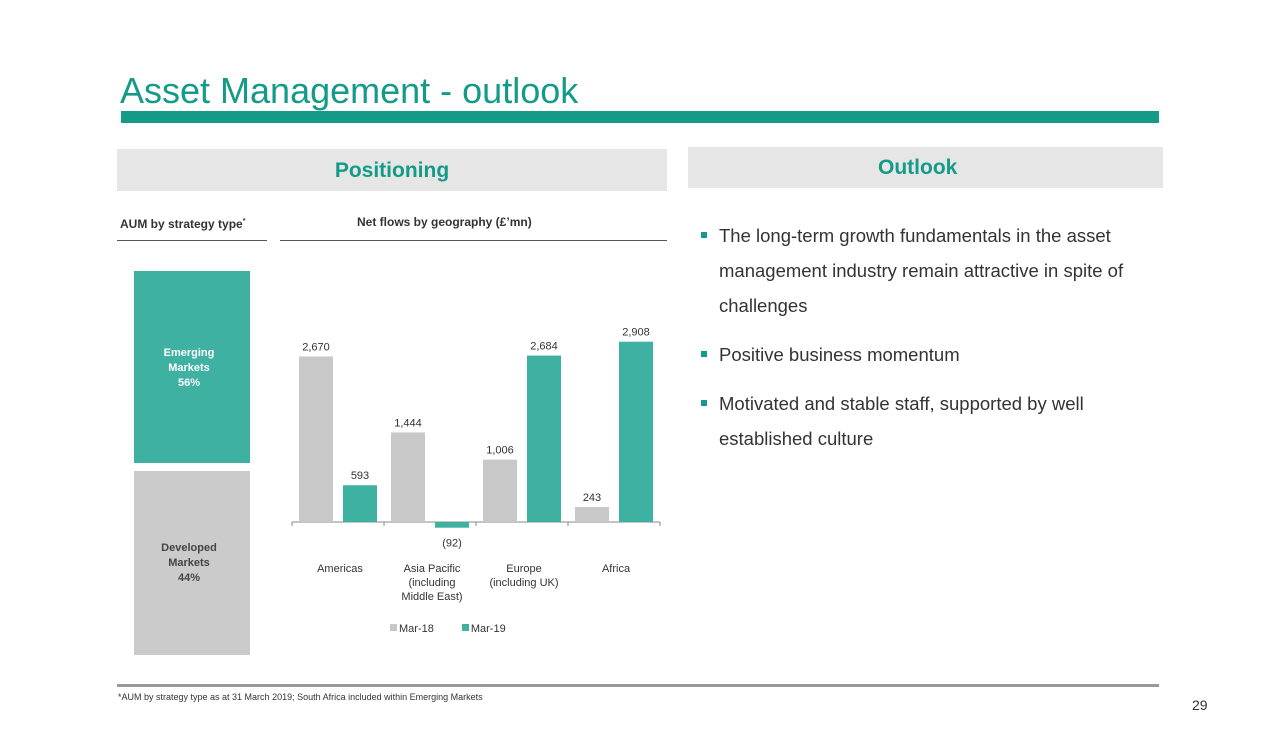 The image size is (1280, 737). Describe the element at coordinates (918, 167) in the screenshot. I see `outlook-heading: Outlook` at that location.